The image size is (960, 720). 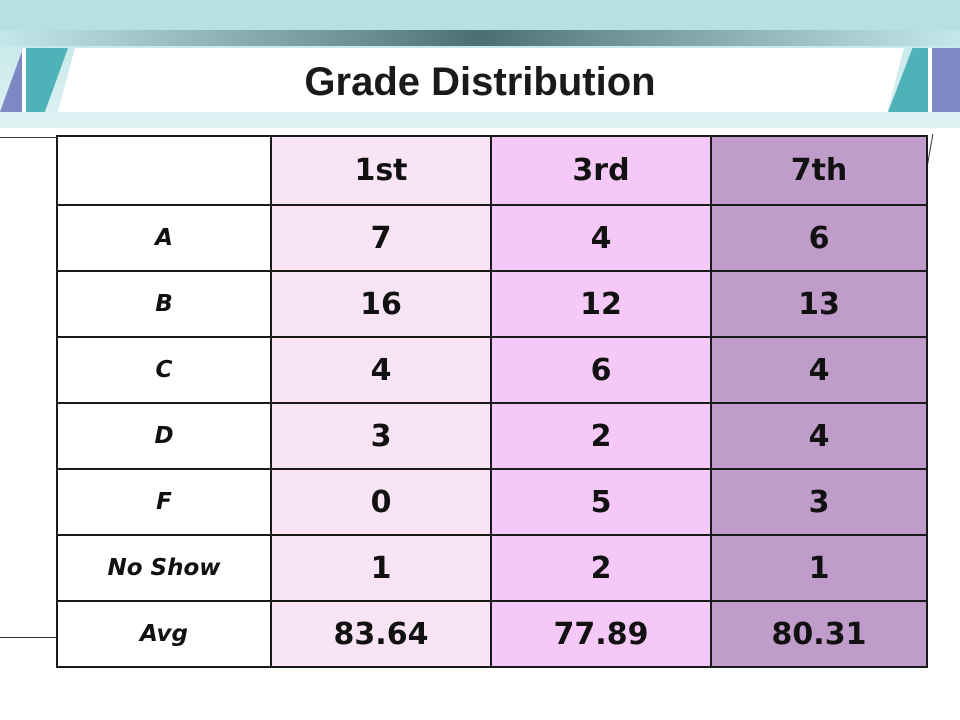 I want to click on header-corner-cell, so click(x=164, y=170).